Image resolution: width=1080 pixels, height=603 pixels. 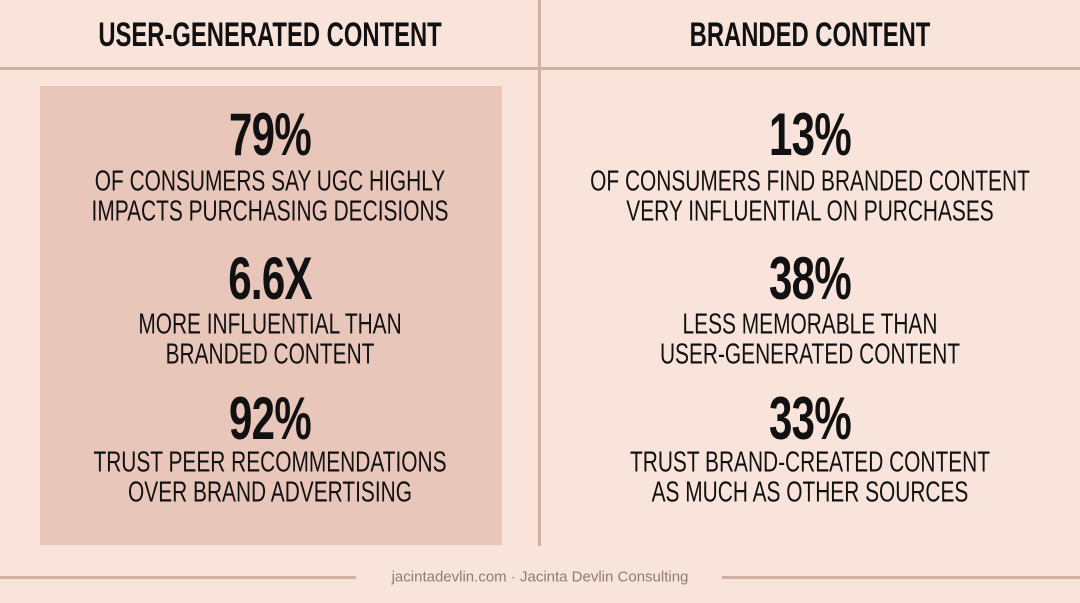 What do you see at coordinates (270, 462) in the screenshot?
I see `stat-description: TRUST PEER RECOMMENDATIONS` at bounding box center [270, 462].